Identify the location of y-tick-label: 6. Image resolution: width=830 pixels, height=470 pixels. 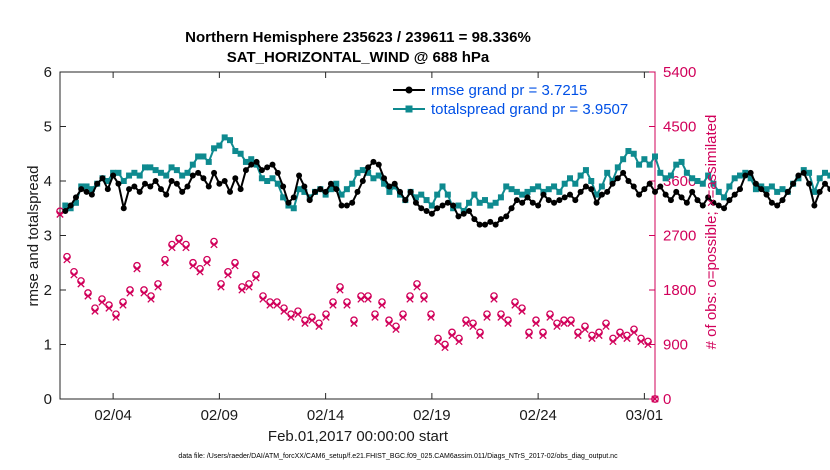
(48, 72).